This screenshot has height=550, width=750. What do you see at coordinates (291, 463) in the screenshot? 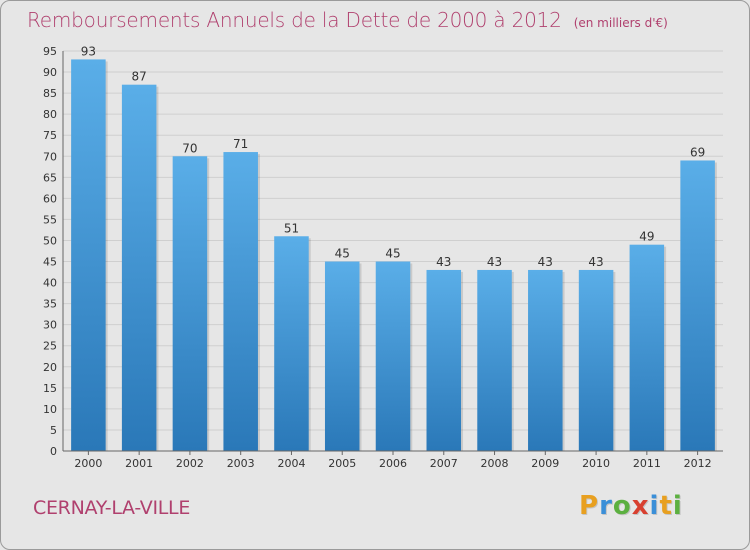
I see `x-tick-label: 2004` at bounding box center [291, 463].